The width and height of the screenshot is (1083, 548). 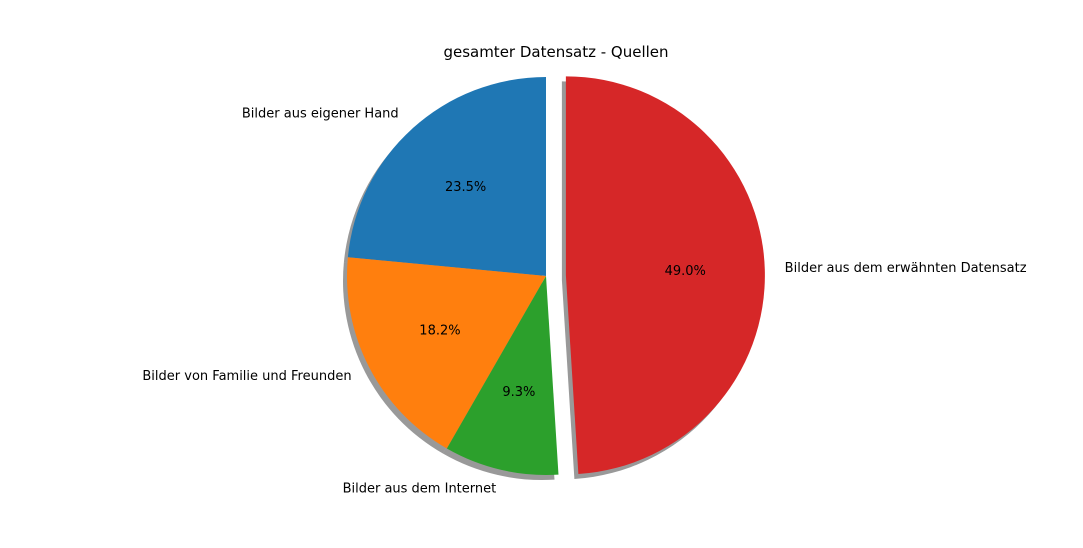 I want to click on slice-bilder-aus-eigener-hand, so click(x=446, y=176).